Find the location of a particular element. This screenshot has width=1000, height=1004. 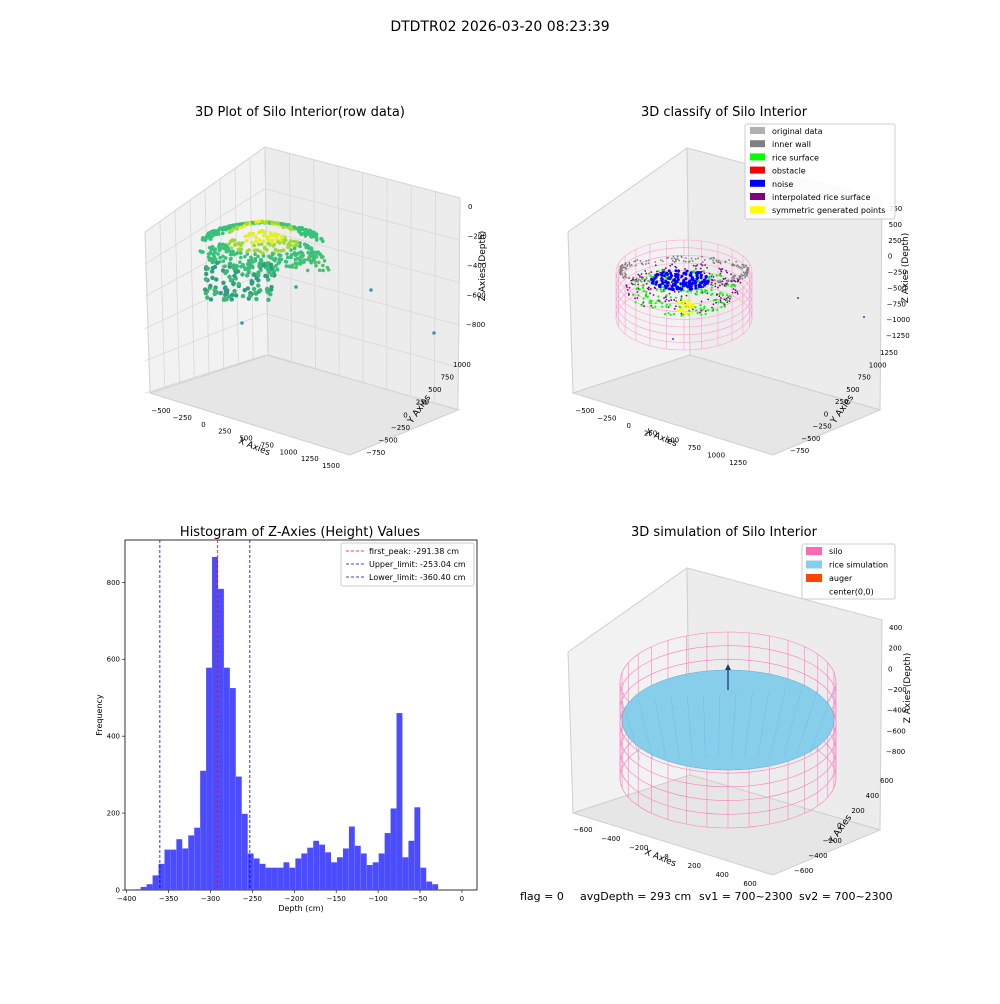

classify-x-tick-label: −500 is located at coordinates (584, 411).